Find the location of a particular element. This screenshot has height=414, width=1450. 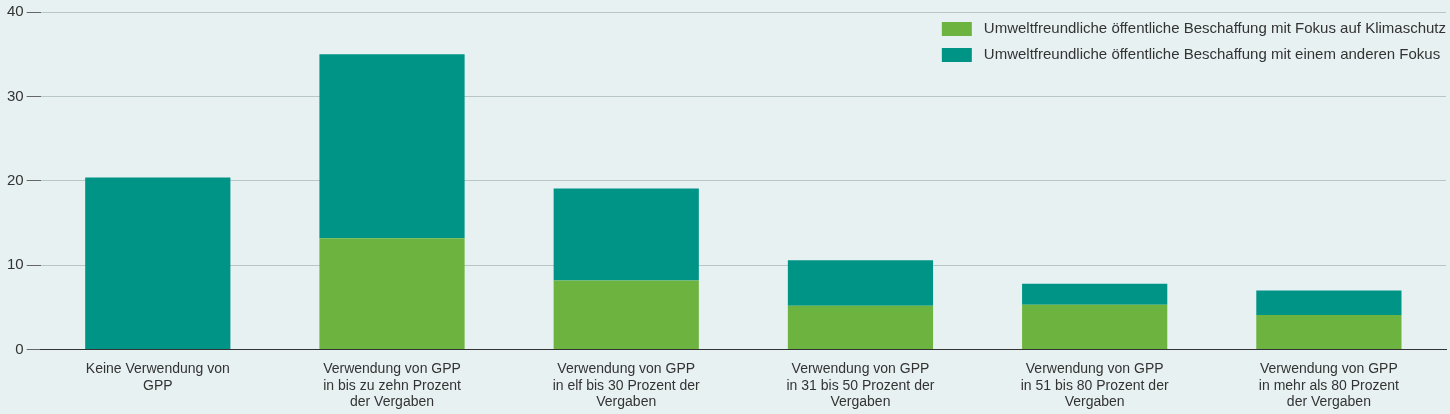

x-tick-label: Verwendung von GPP in 51 bis 80 Prozent der Vergaben is located at coordinates (1094, 384).